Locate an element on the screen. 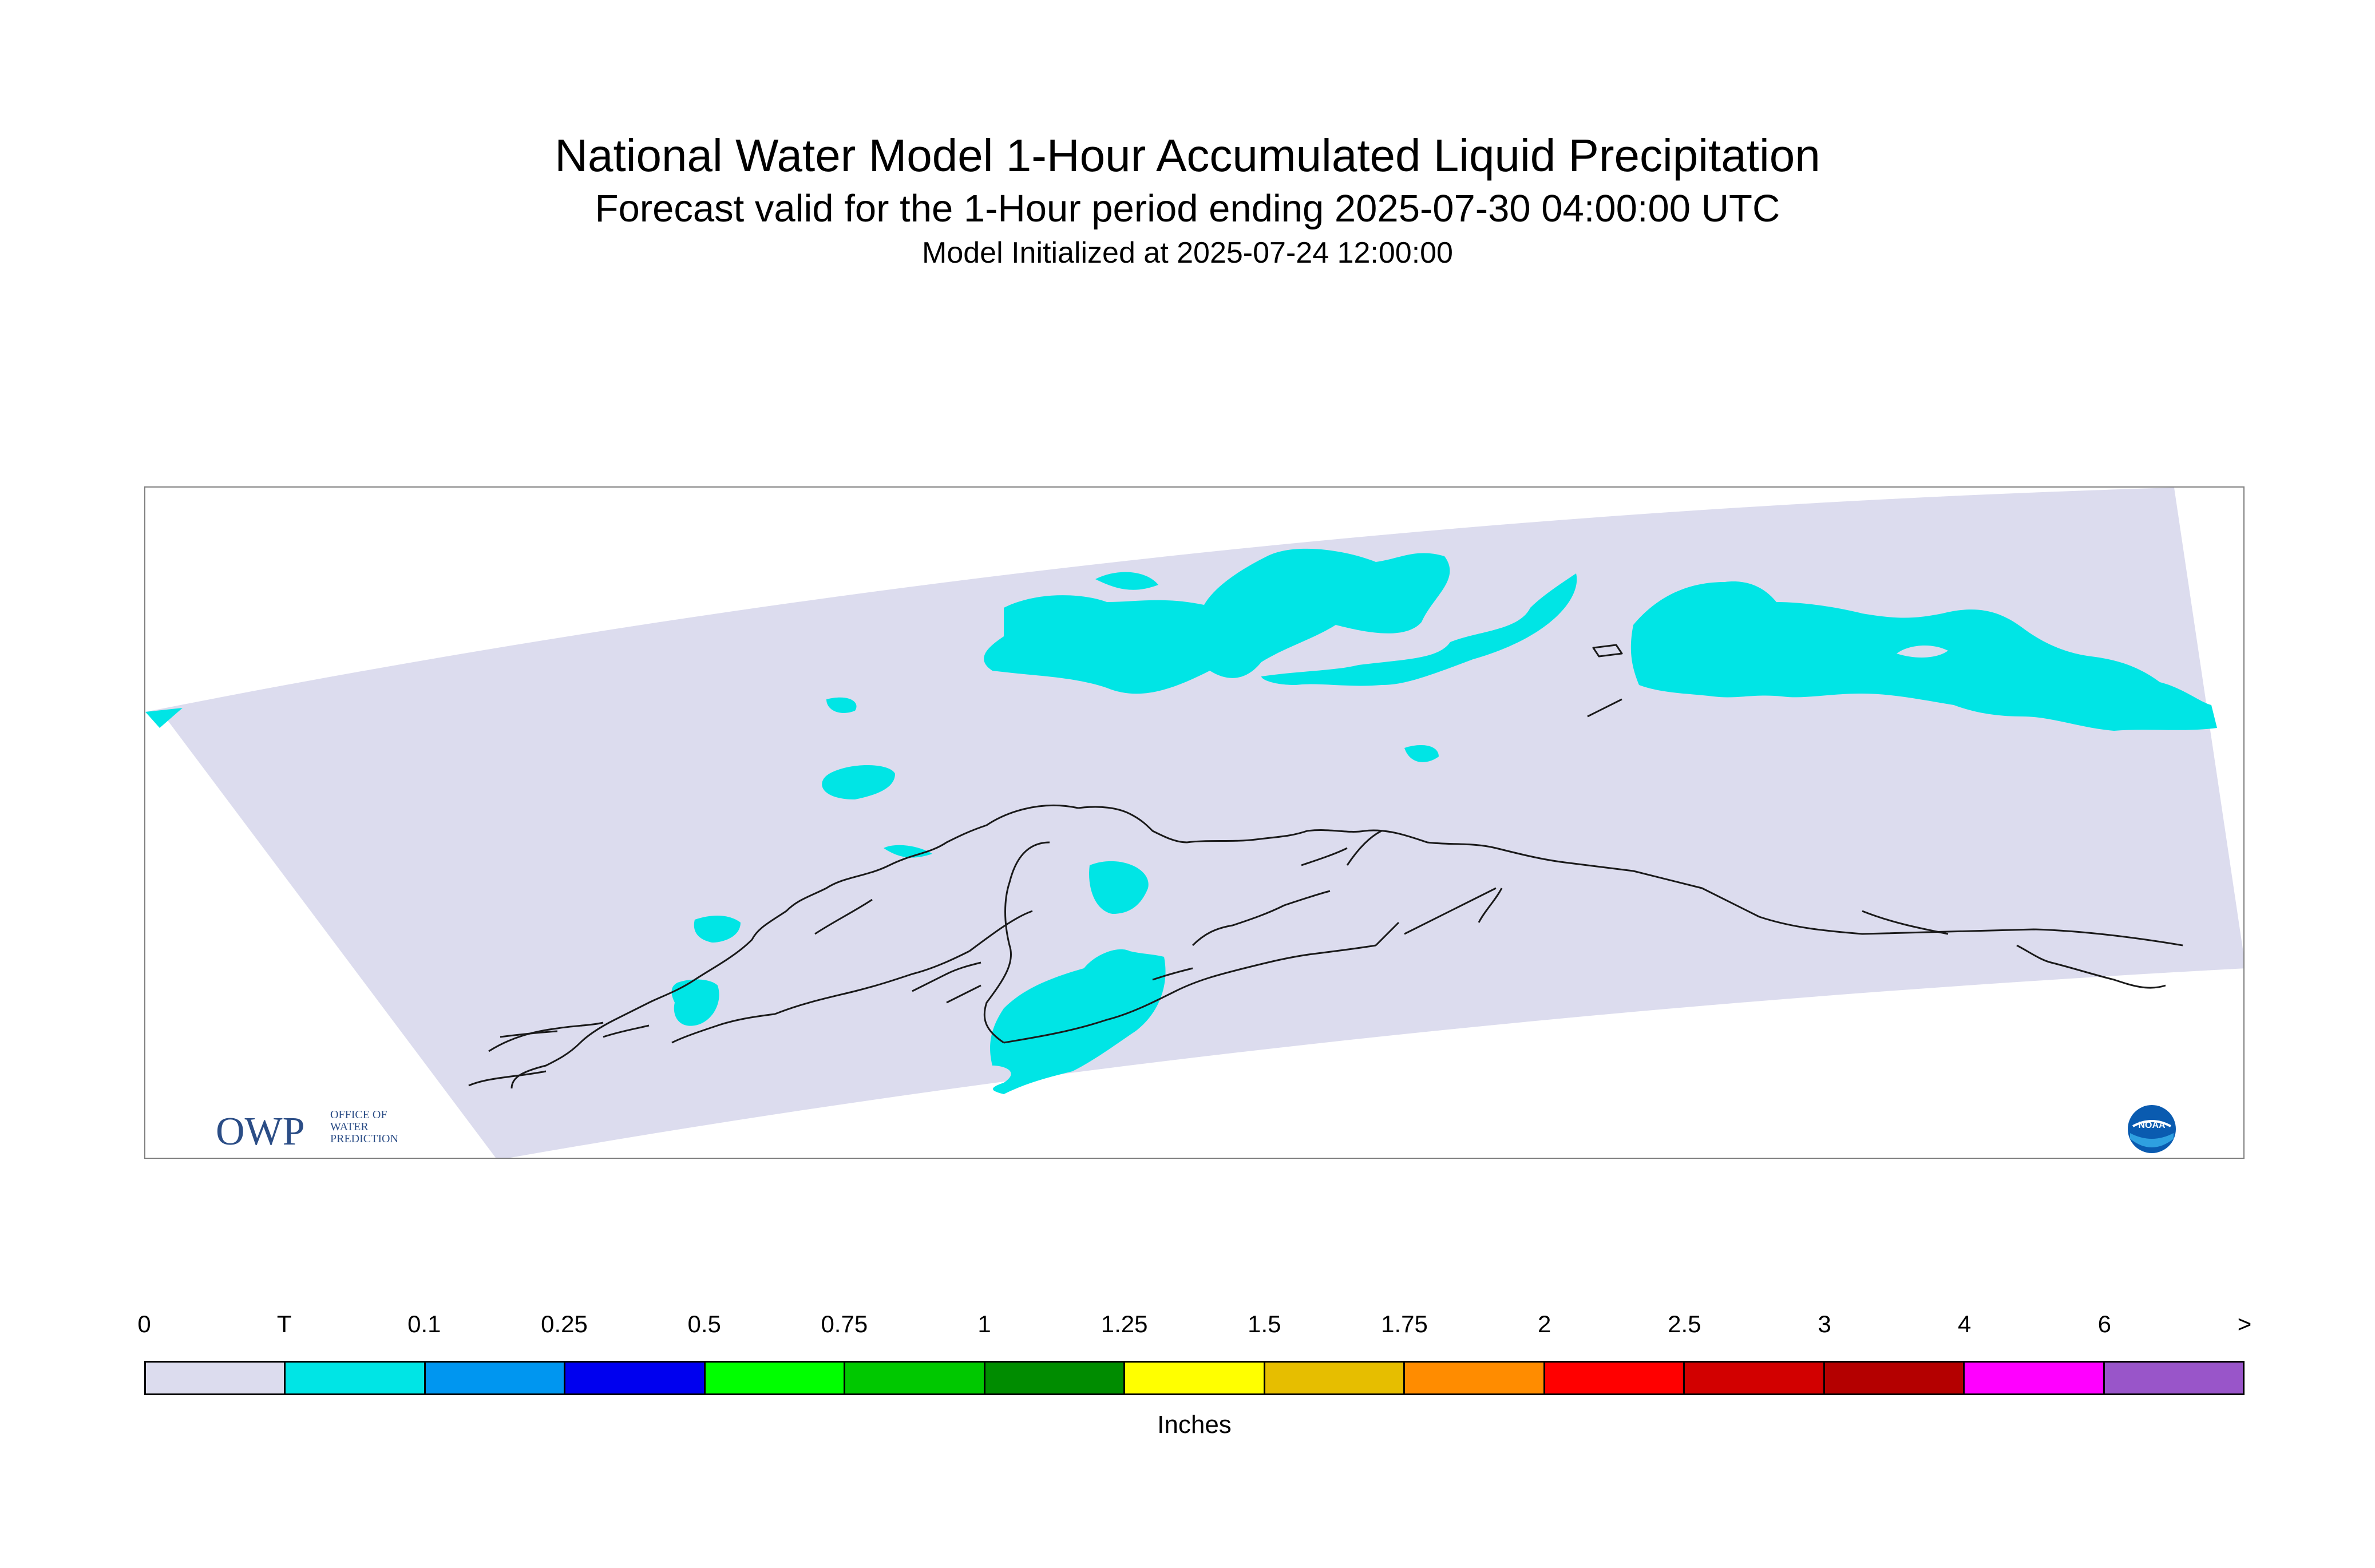 The height and width of the screenshot is (1568, 2375). owp-text: OFFICE OF WATER PREDICTION is located at coordinates (364, 1126).